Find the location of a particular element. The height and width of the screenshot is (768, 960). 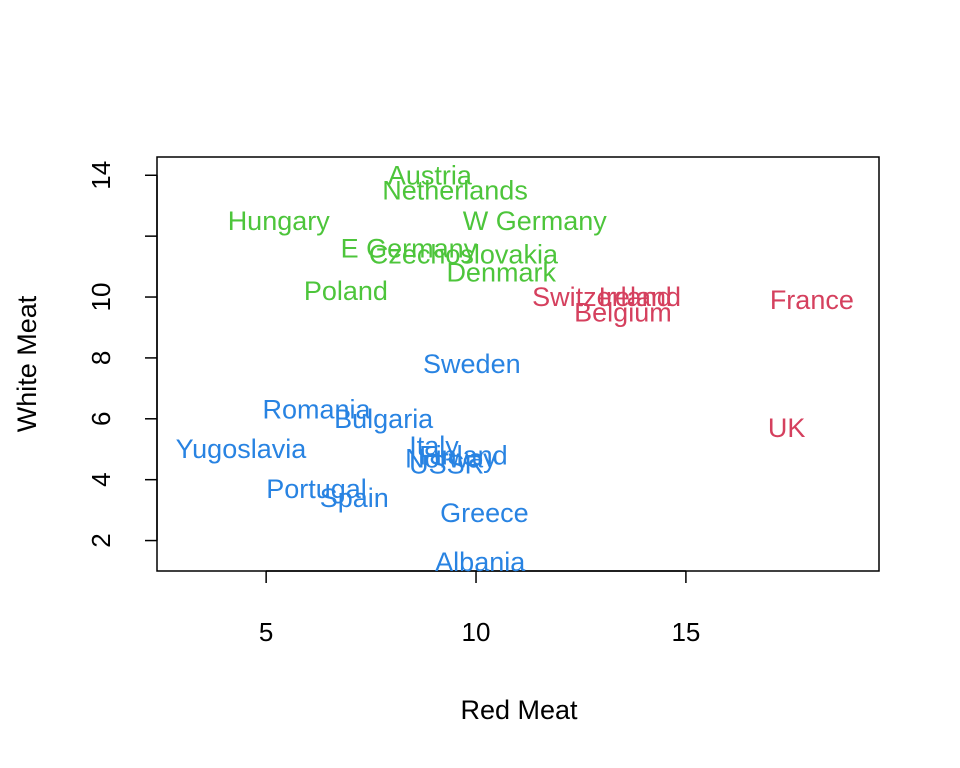

y-tick-label: 2 is located at coordinates (101, 540).